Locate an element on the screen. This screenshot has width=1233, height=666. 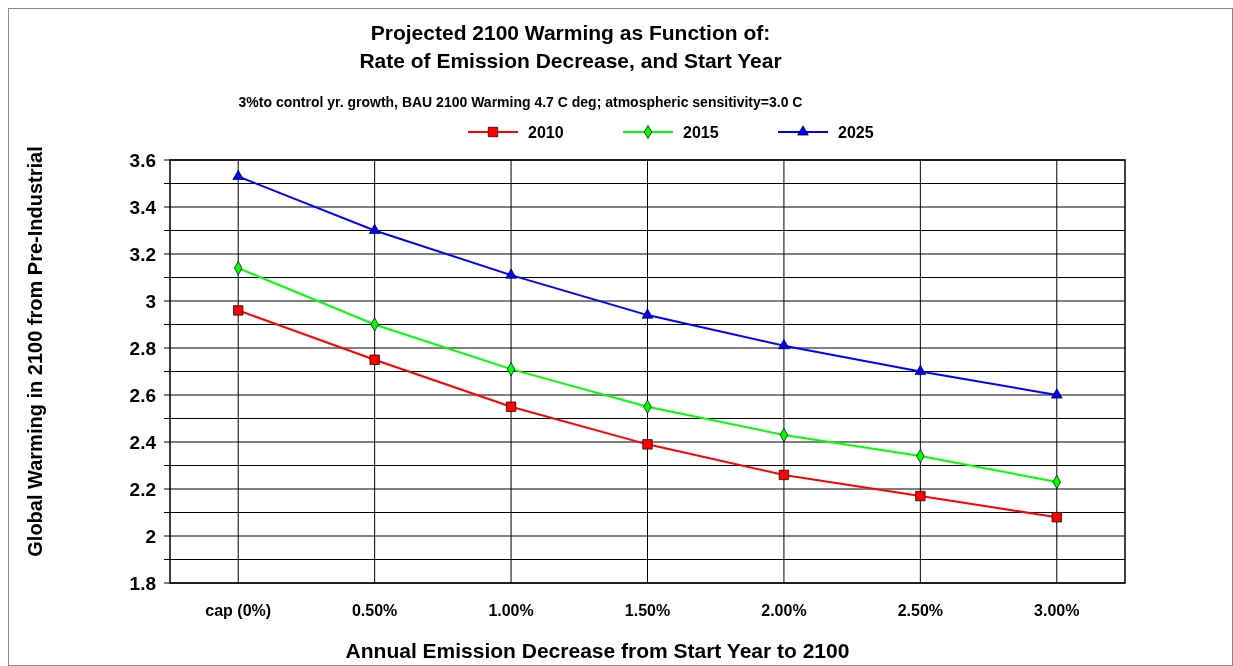
y-tick-label: 3.2 is located at coordinates (142, 254).